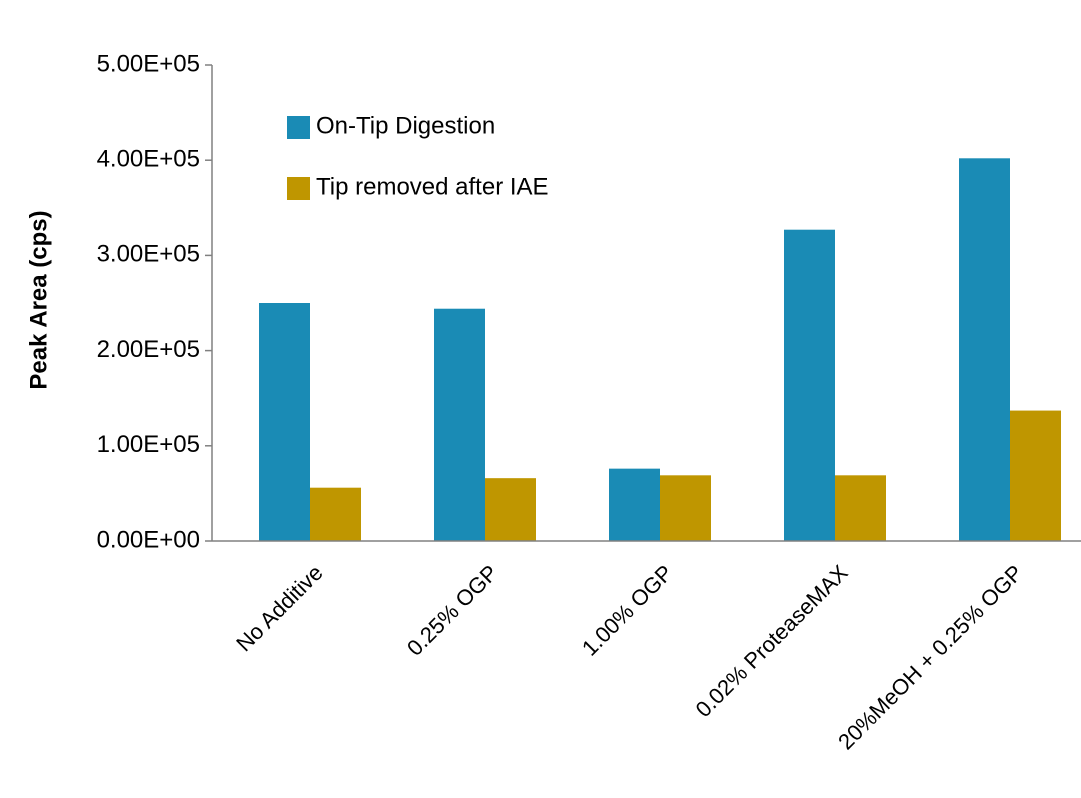  Describe the element at coordinates (148, 349) in the screenshot. I see `y-tick-label: 2.00E+05` at that location.